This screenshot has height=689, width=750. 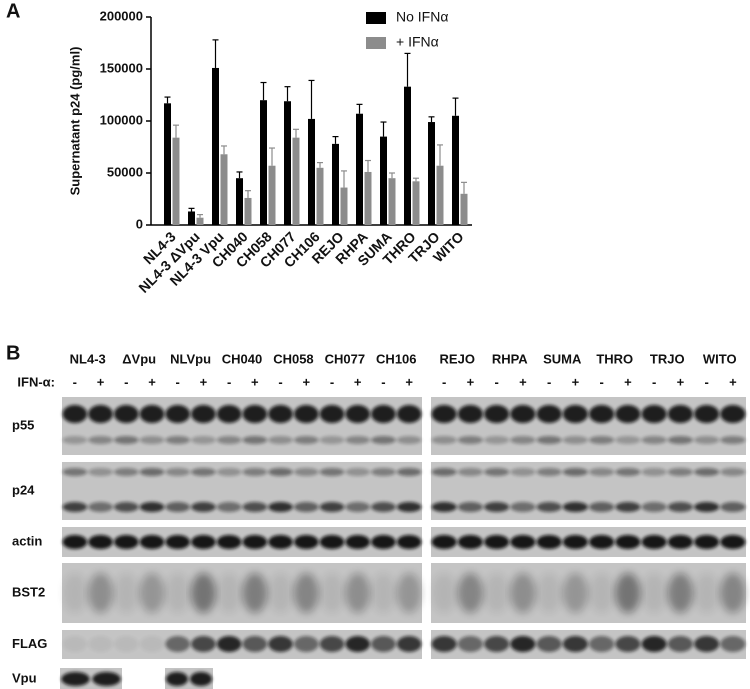 What do you see at coordinates (36, 381) in the screenshot?
I see `treatment-label: IFN-α:` at bounding box center [36, 381].